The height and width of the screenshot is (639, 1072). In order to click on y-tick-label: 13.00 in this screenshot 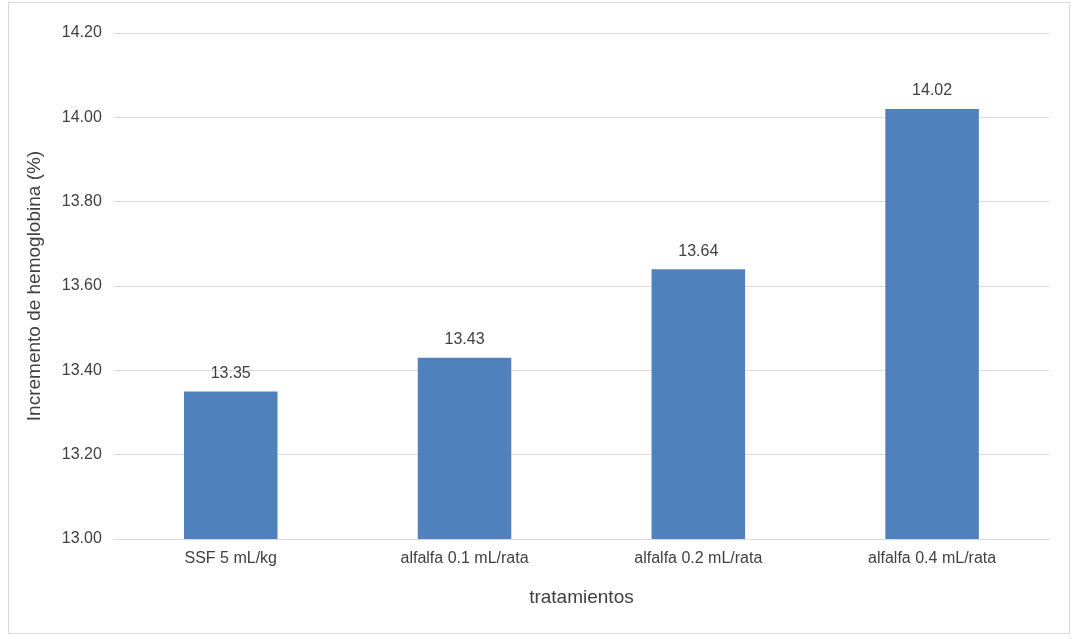, I will do `click(81, 538)`.